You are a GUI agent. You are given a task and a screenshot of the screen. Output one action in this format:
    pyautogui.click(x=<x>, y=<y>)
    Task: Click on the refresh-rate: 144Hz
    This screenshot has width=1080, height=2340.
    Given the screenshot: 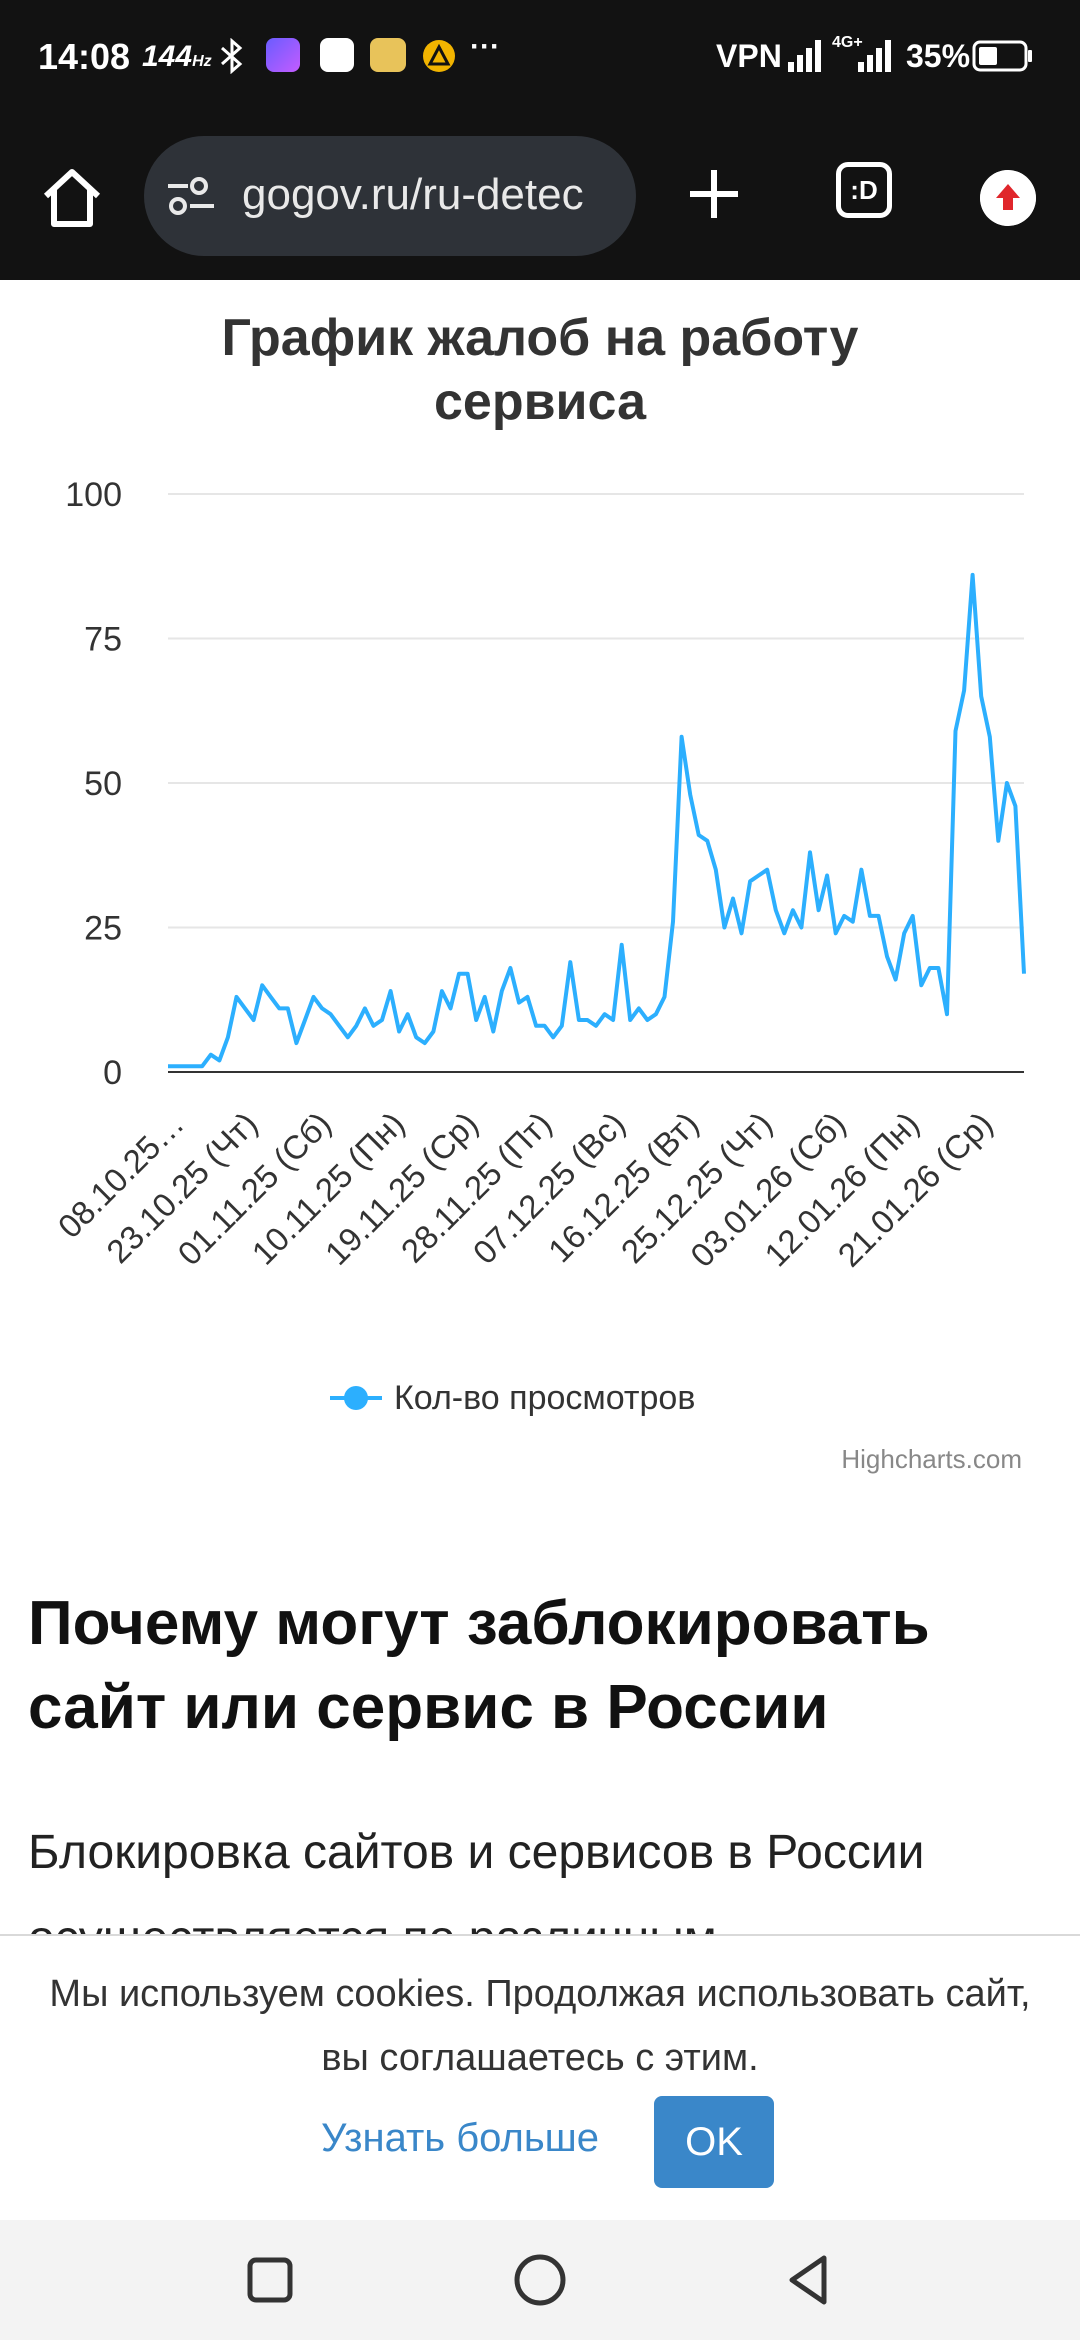 What is the action you would take?
    pyautogui.click(x=177, y=56)
    